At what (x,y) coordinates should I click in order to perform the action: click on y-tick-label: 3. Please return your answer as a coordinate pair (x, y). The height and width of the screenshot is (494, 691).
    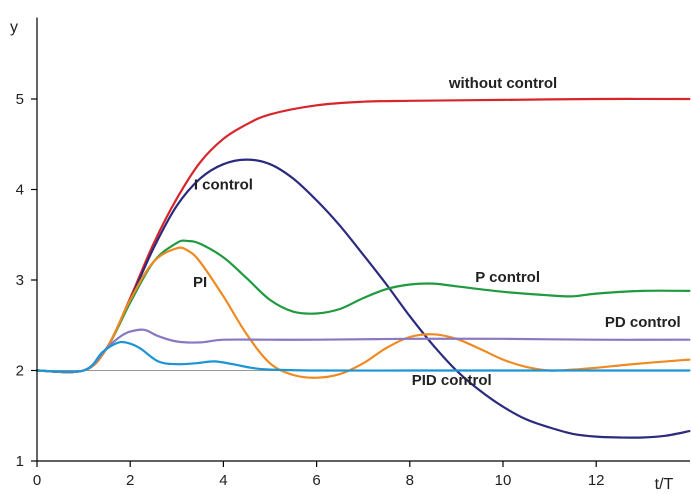
    Looking at the image, I should click on (20, 280).